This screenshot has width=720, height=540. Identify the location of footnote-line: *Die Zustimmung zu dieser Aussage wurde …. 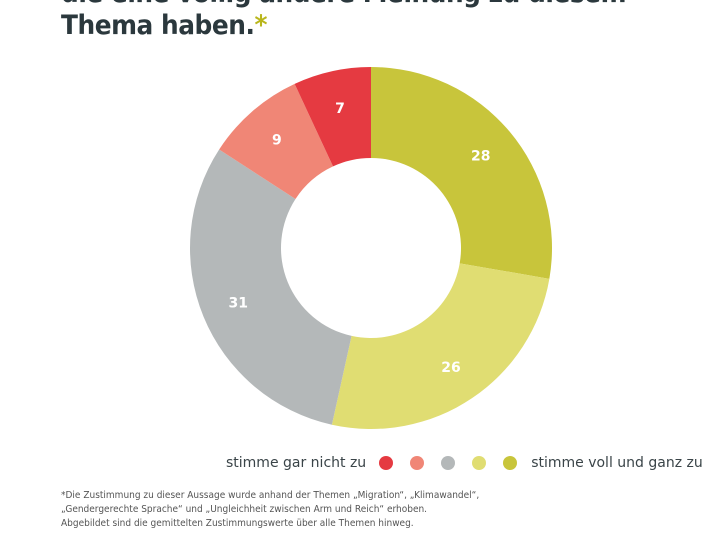
(270, 495).